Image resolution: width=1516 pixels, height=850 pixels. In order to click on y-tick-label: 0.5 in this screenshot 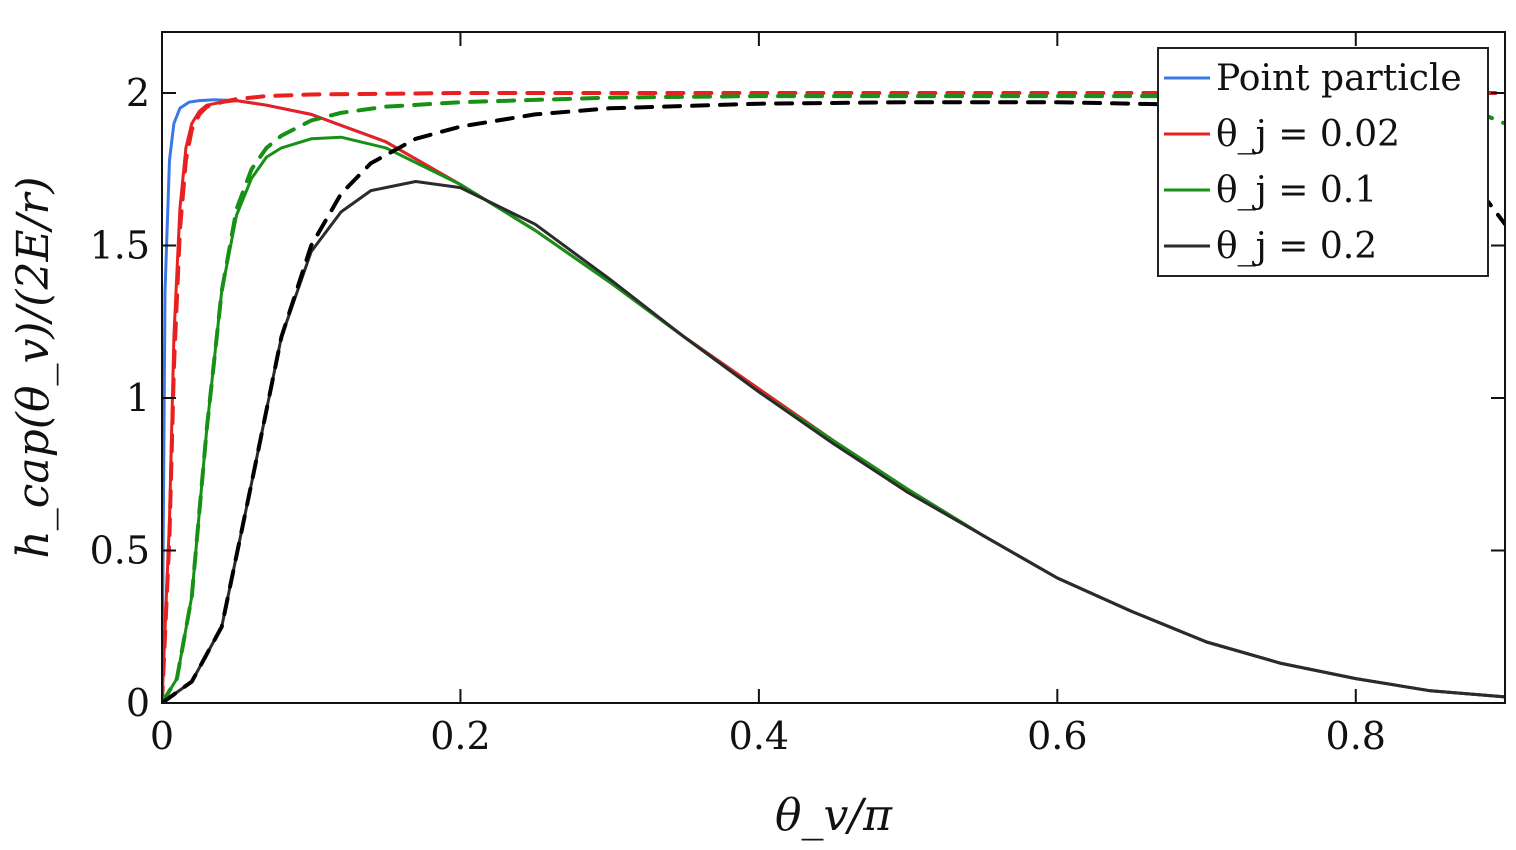, I will do `click(120, 551)`.